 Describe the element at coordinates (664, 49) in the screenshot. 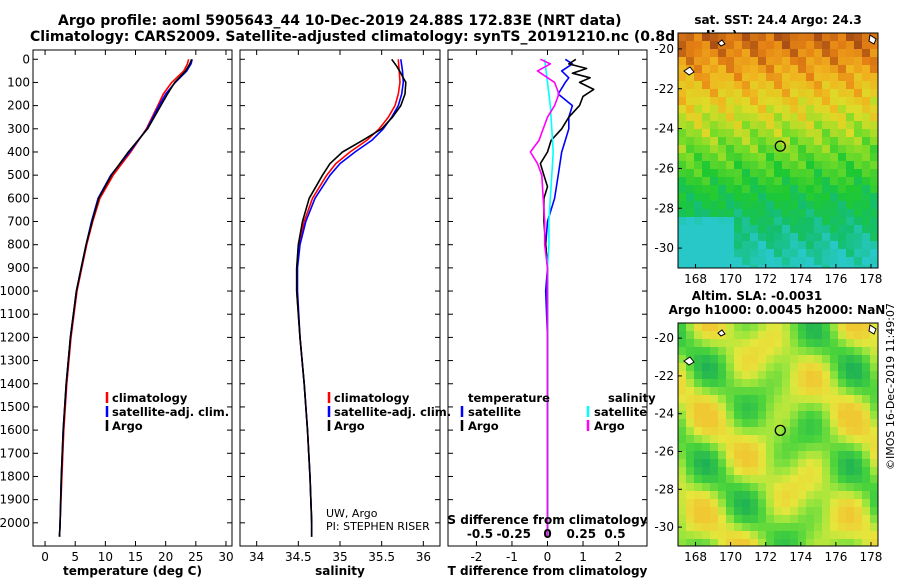

I see `map-ytick-label: -20` at that location.